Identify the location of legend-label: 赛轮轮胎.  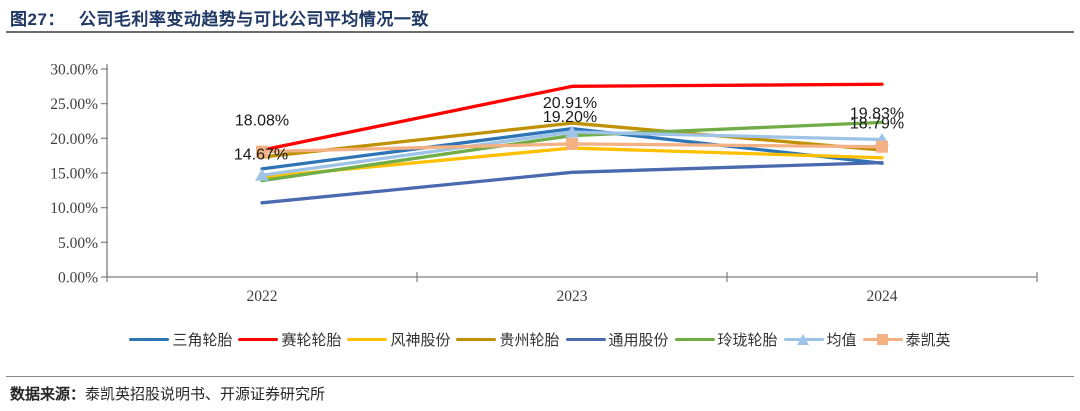
(311, 340).